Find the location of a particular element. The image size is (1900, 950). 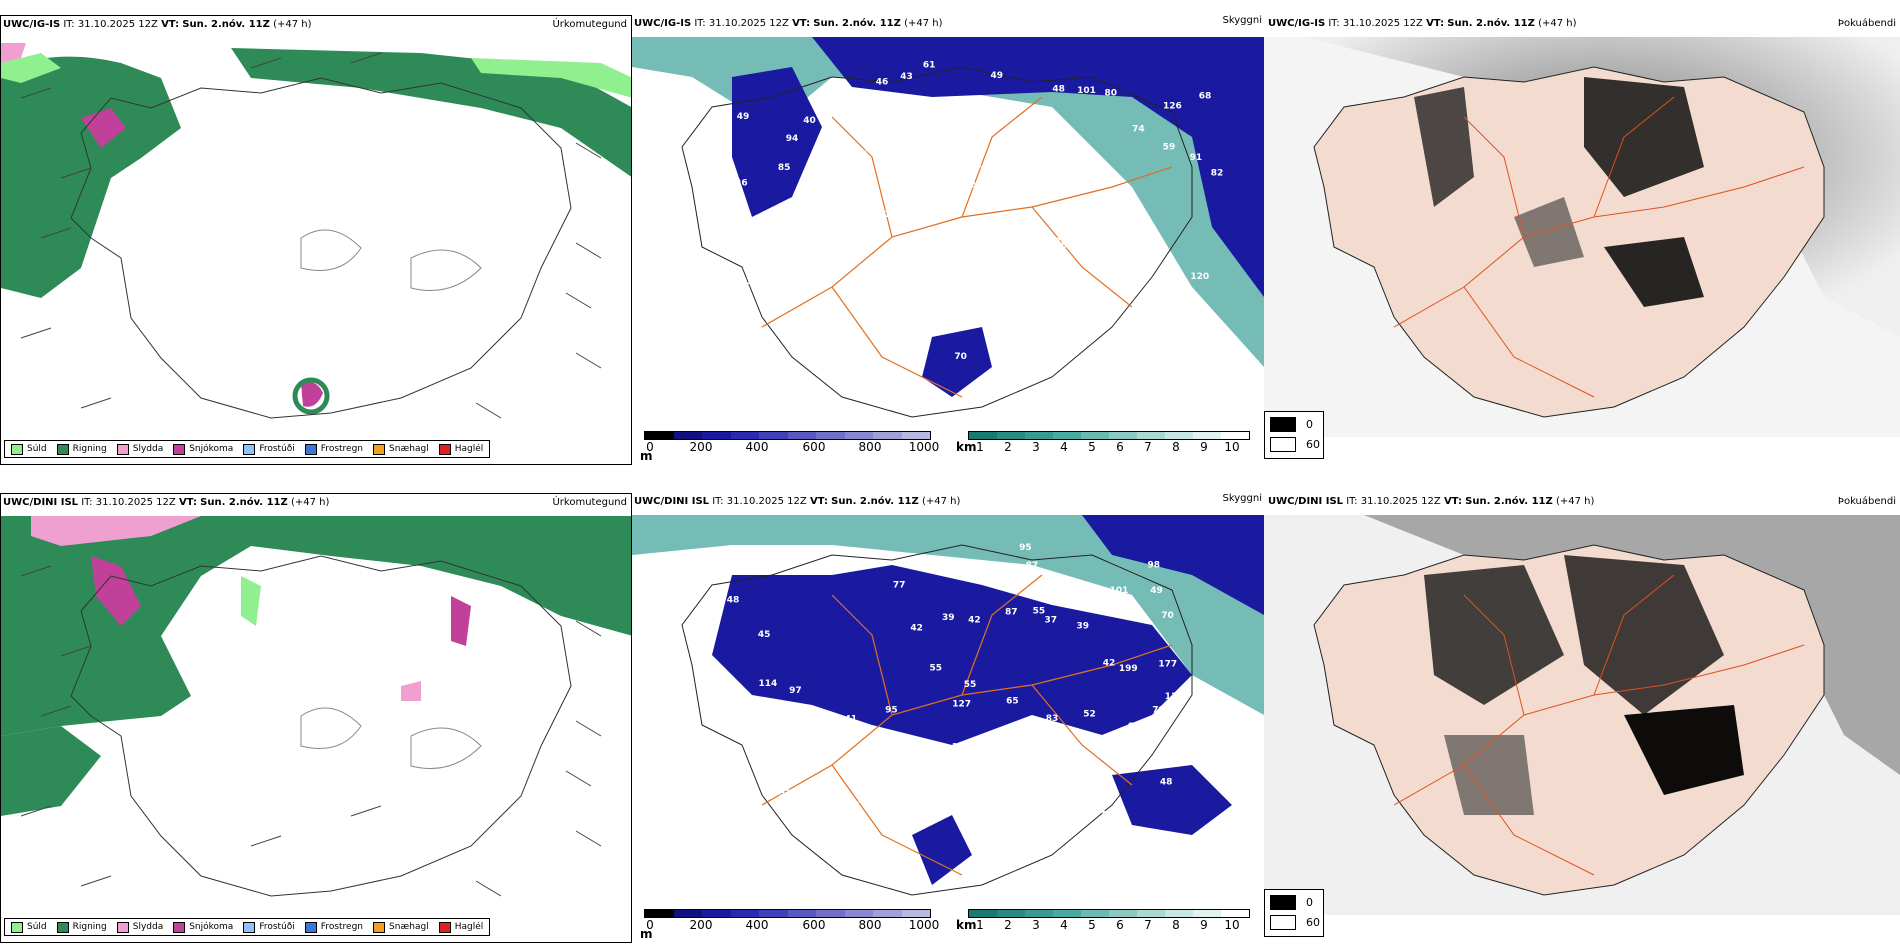

cloudbase-label: 34 is located at coordinates (1026, 244).